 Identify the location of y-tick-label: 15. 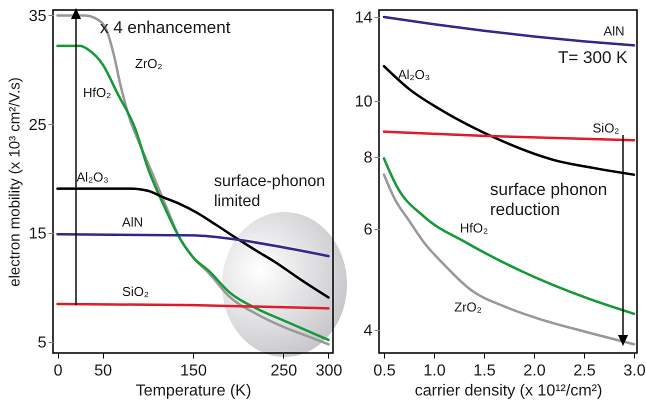
(37, 234).